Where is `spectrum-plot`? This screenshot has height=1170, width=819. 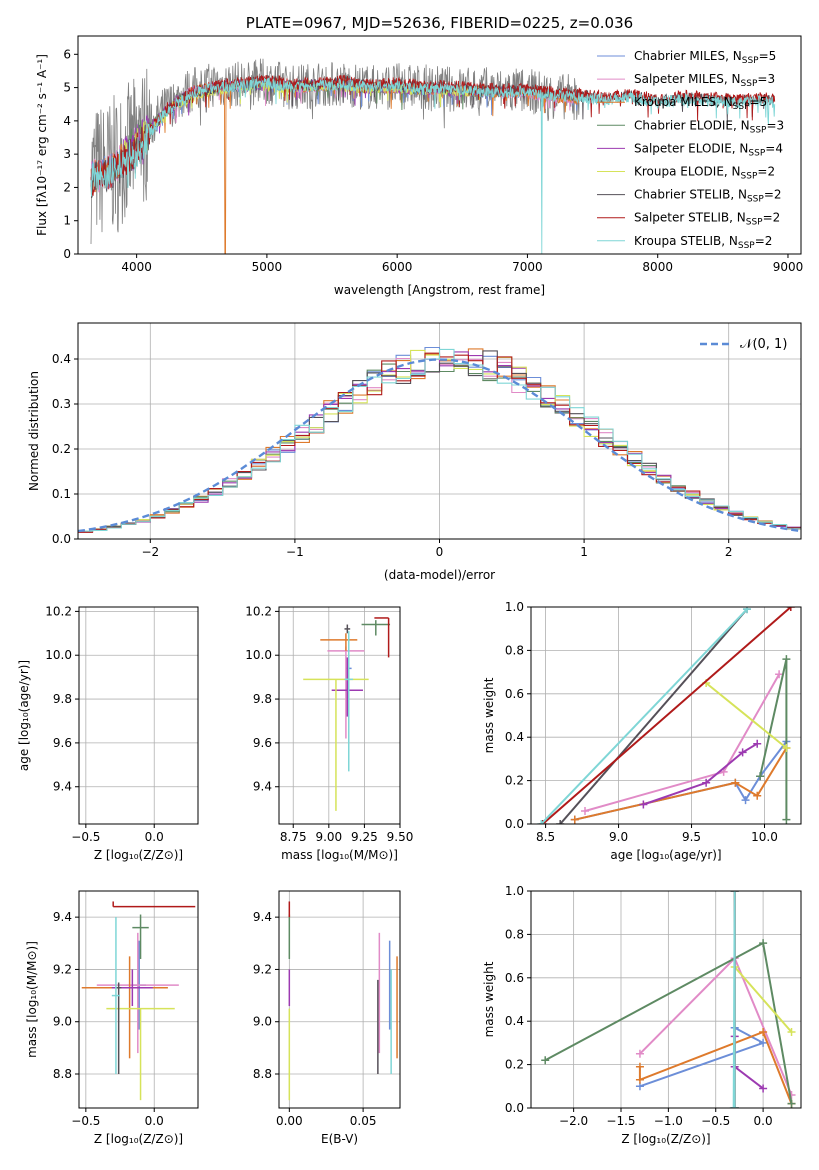
spectrum-plot is located at coordinates (433, 156).